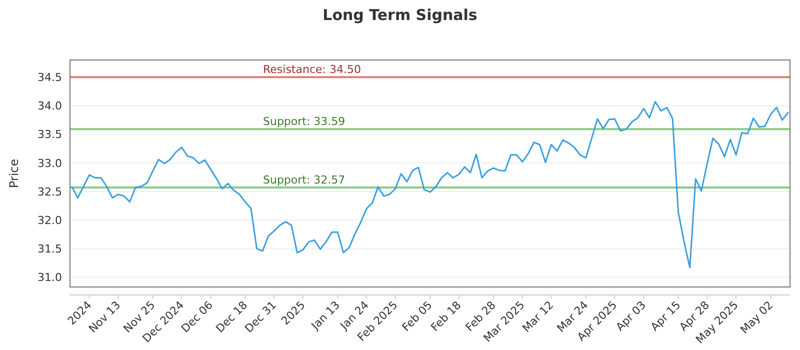 This screenshot has height=350, width=800. What do you see at coordinates (50, 135) in the screenshot?
I see `y-tick-label: 33.5` at bounding box center [50, 135].